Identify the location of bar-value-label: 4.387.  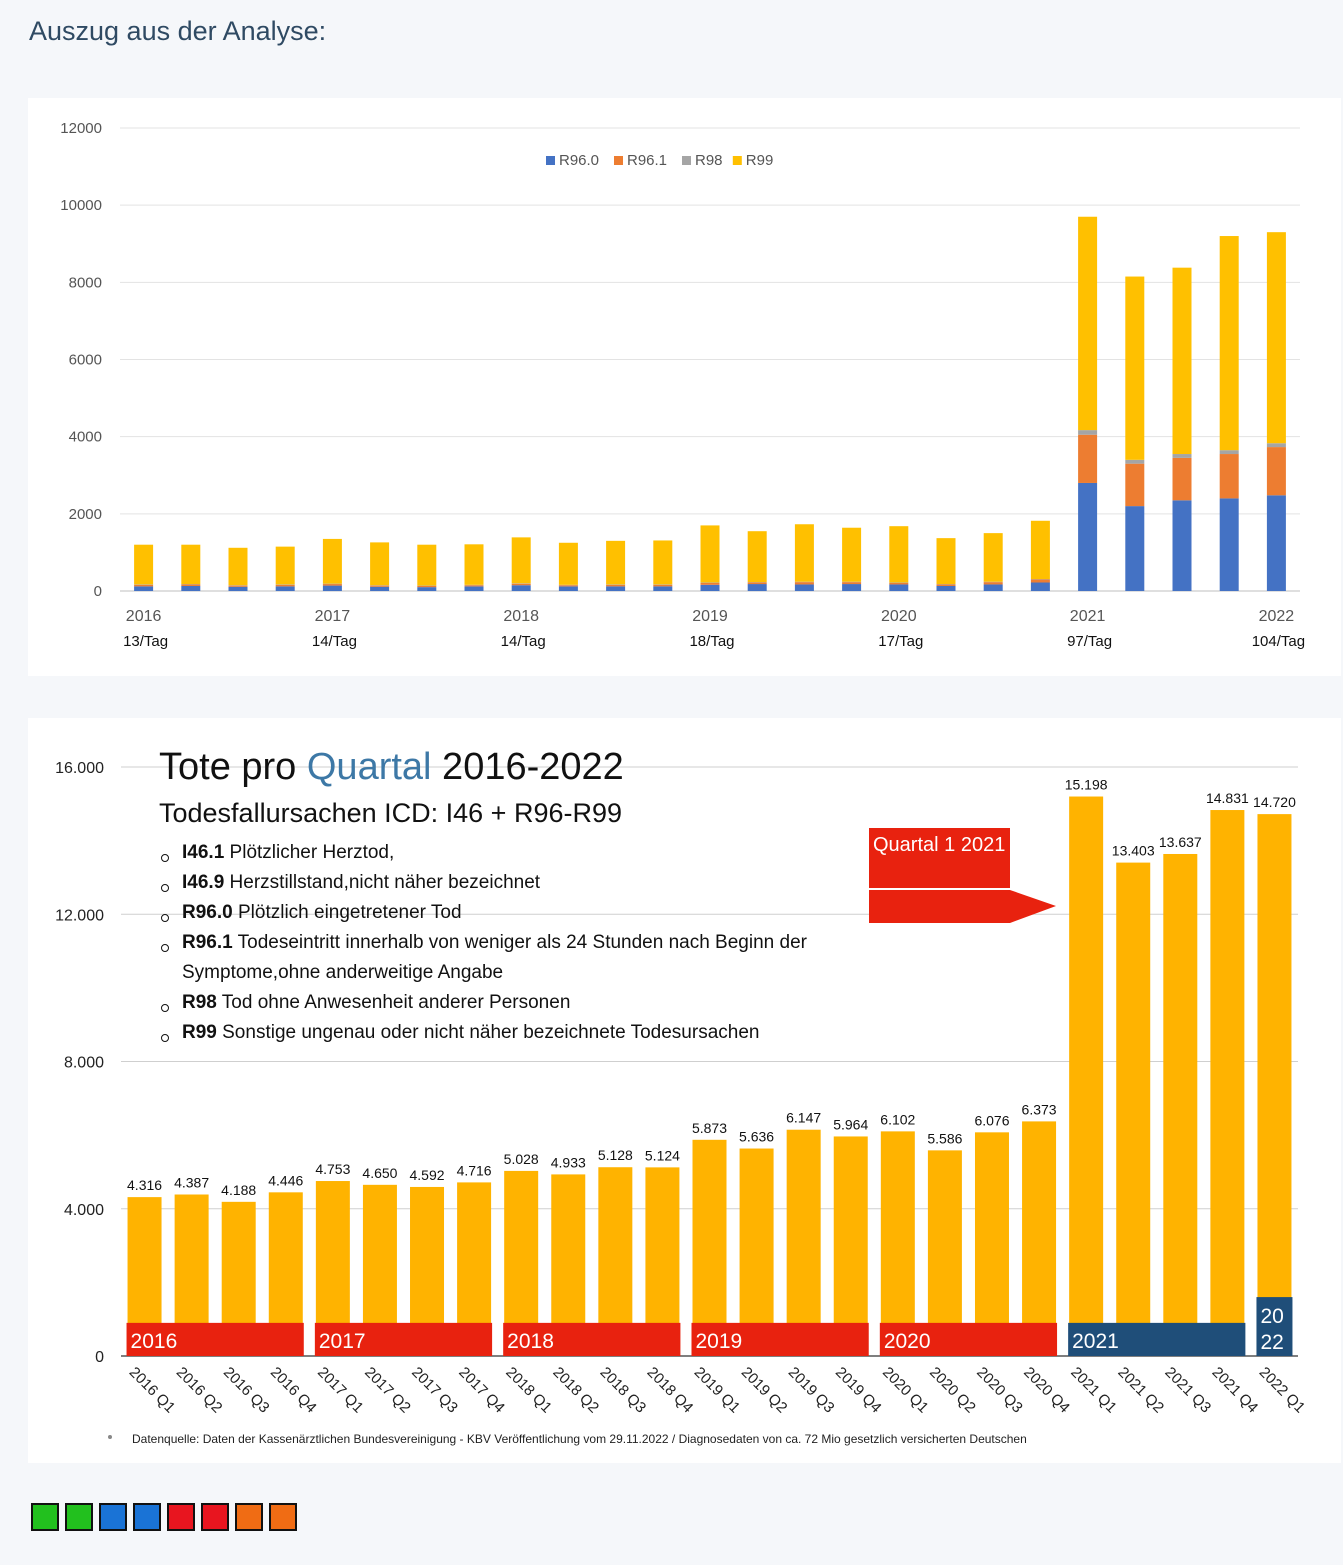
(191, 1183).